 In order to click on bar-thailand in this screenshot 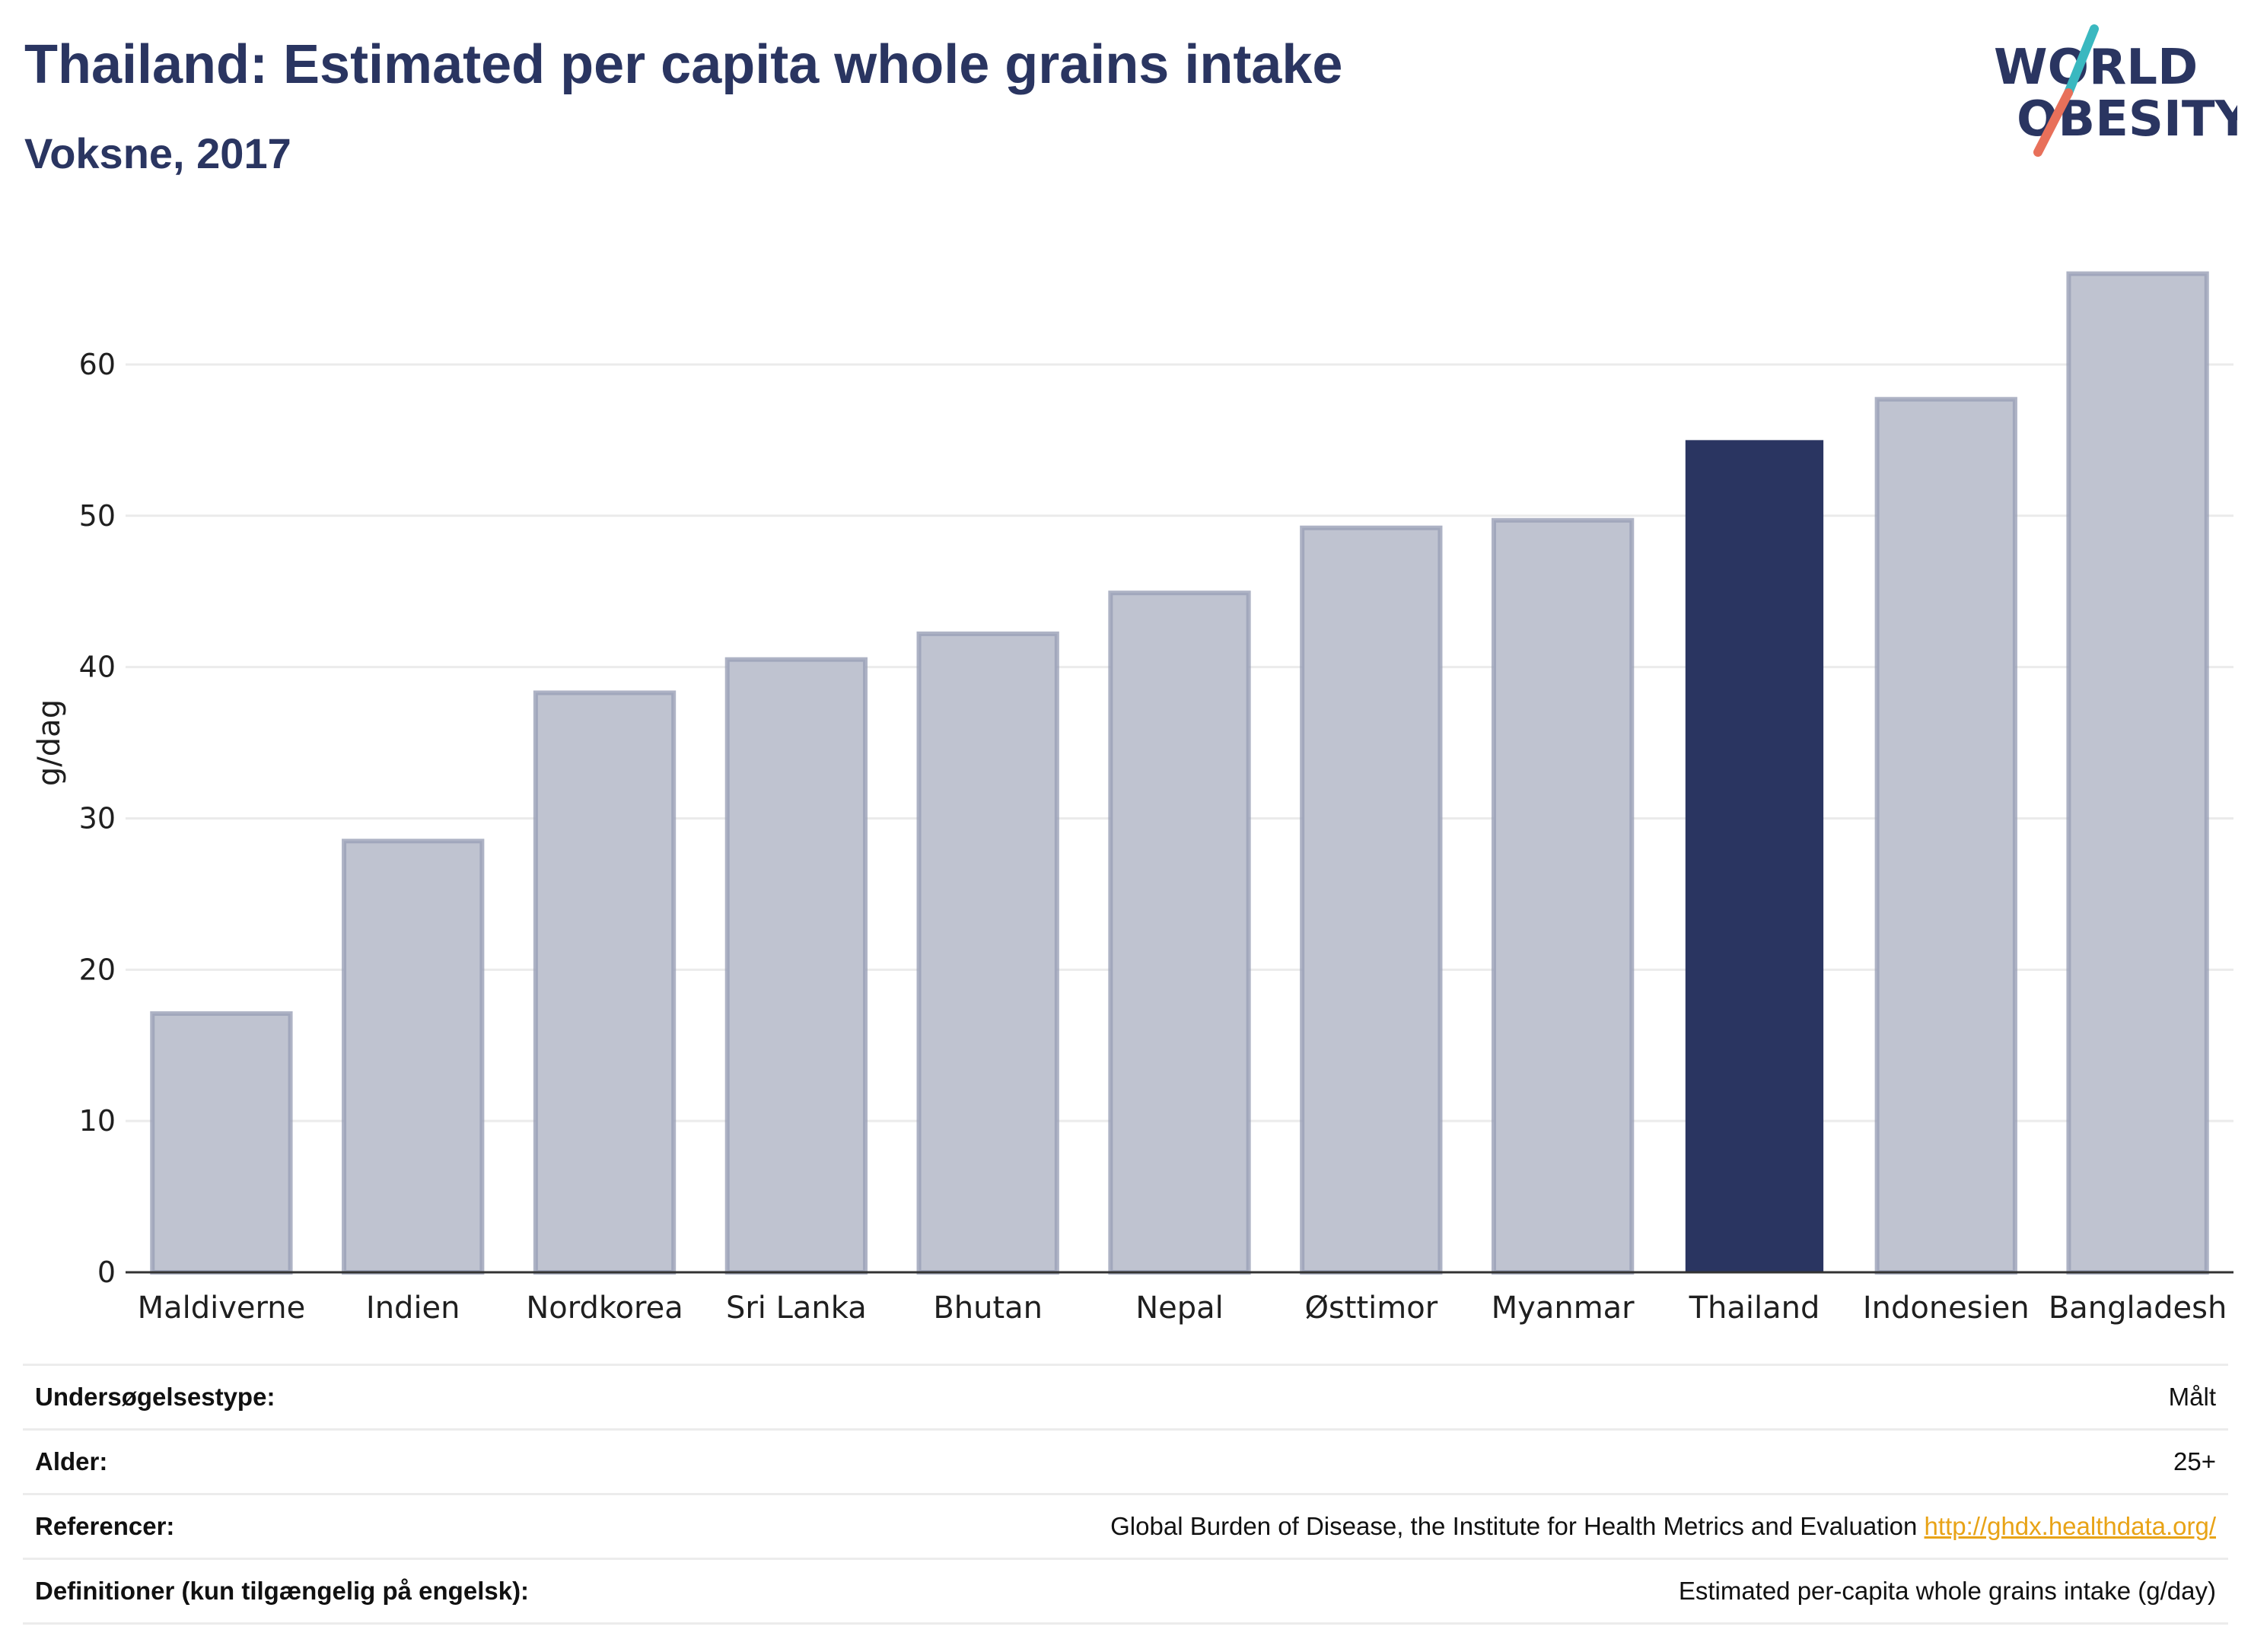, I will do `click(1754, 856)`.